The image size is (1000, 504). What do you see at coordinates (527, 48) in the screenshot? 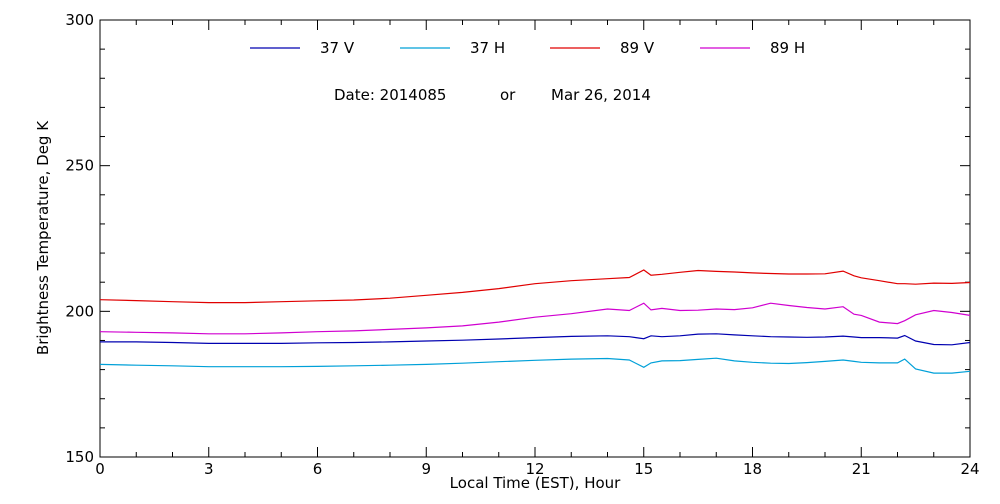
I see `legend: 37 V 37 H 89 V 89 H` at bounding box center [527, 48].